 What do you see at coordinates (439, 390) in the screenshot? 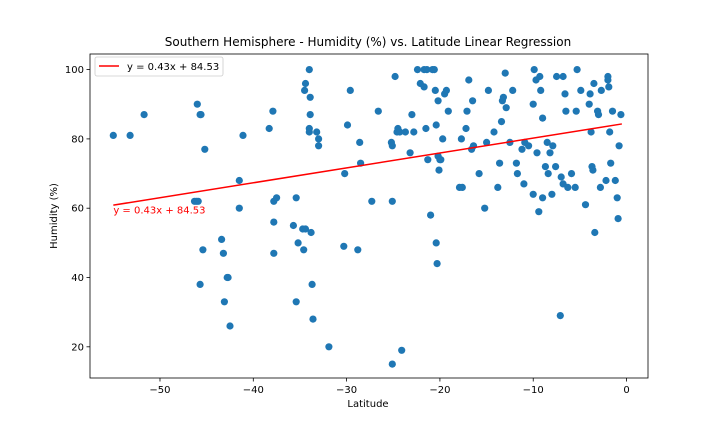
I see `x-tick-label: −20` at bounding box center [439, 390].